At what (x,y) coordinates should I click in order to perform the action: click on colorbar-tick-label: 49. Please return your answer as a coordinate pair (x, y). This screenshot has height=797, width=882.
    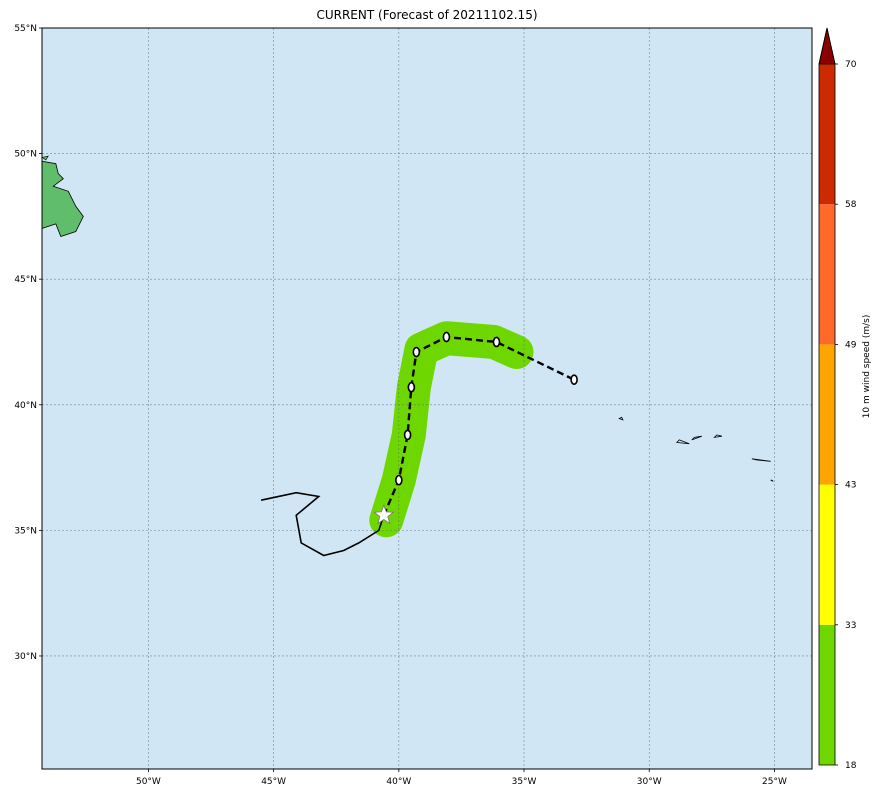
    Looking at the image, I should click on (851, 345).